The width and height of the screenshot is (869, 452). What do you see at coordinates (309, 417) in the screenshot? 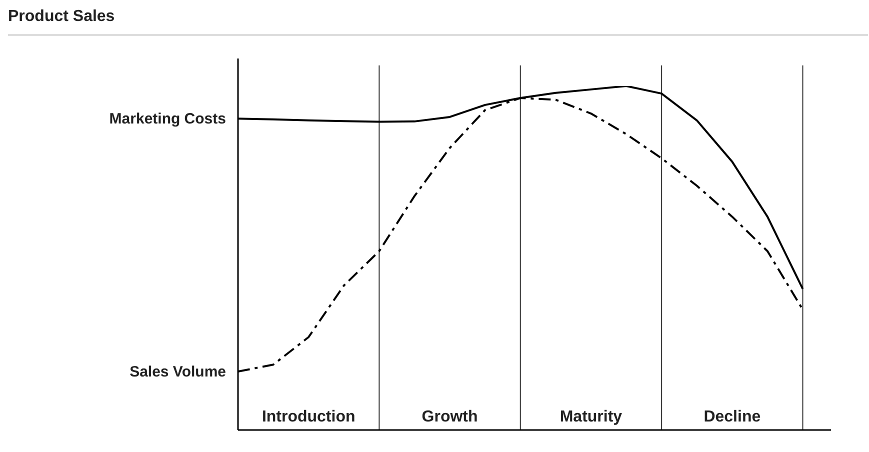
I see `x-tick-label: Introduction` at bounding box center [309, 417].